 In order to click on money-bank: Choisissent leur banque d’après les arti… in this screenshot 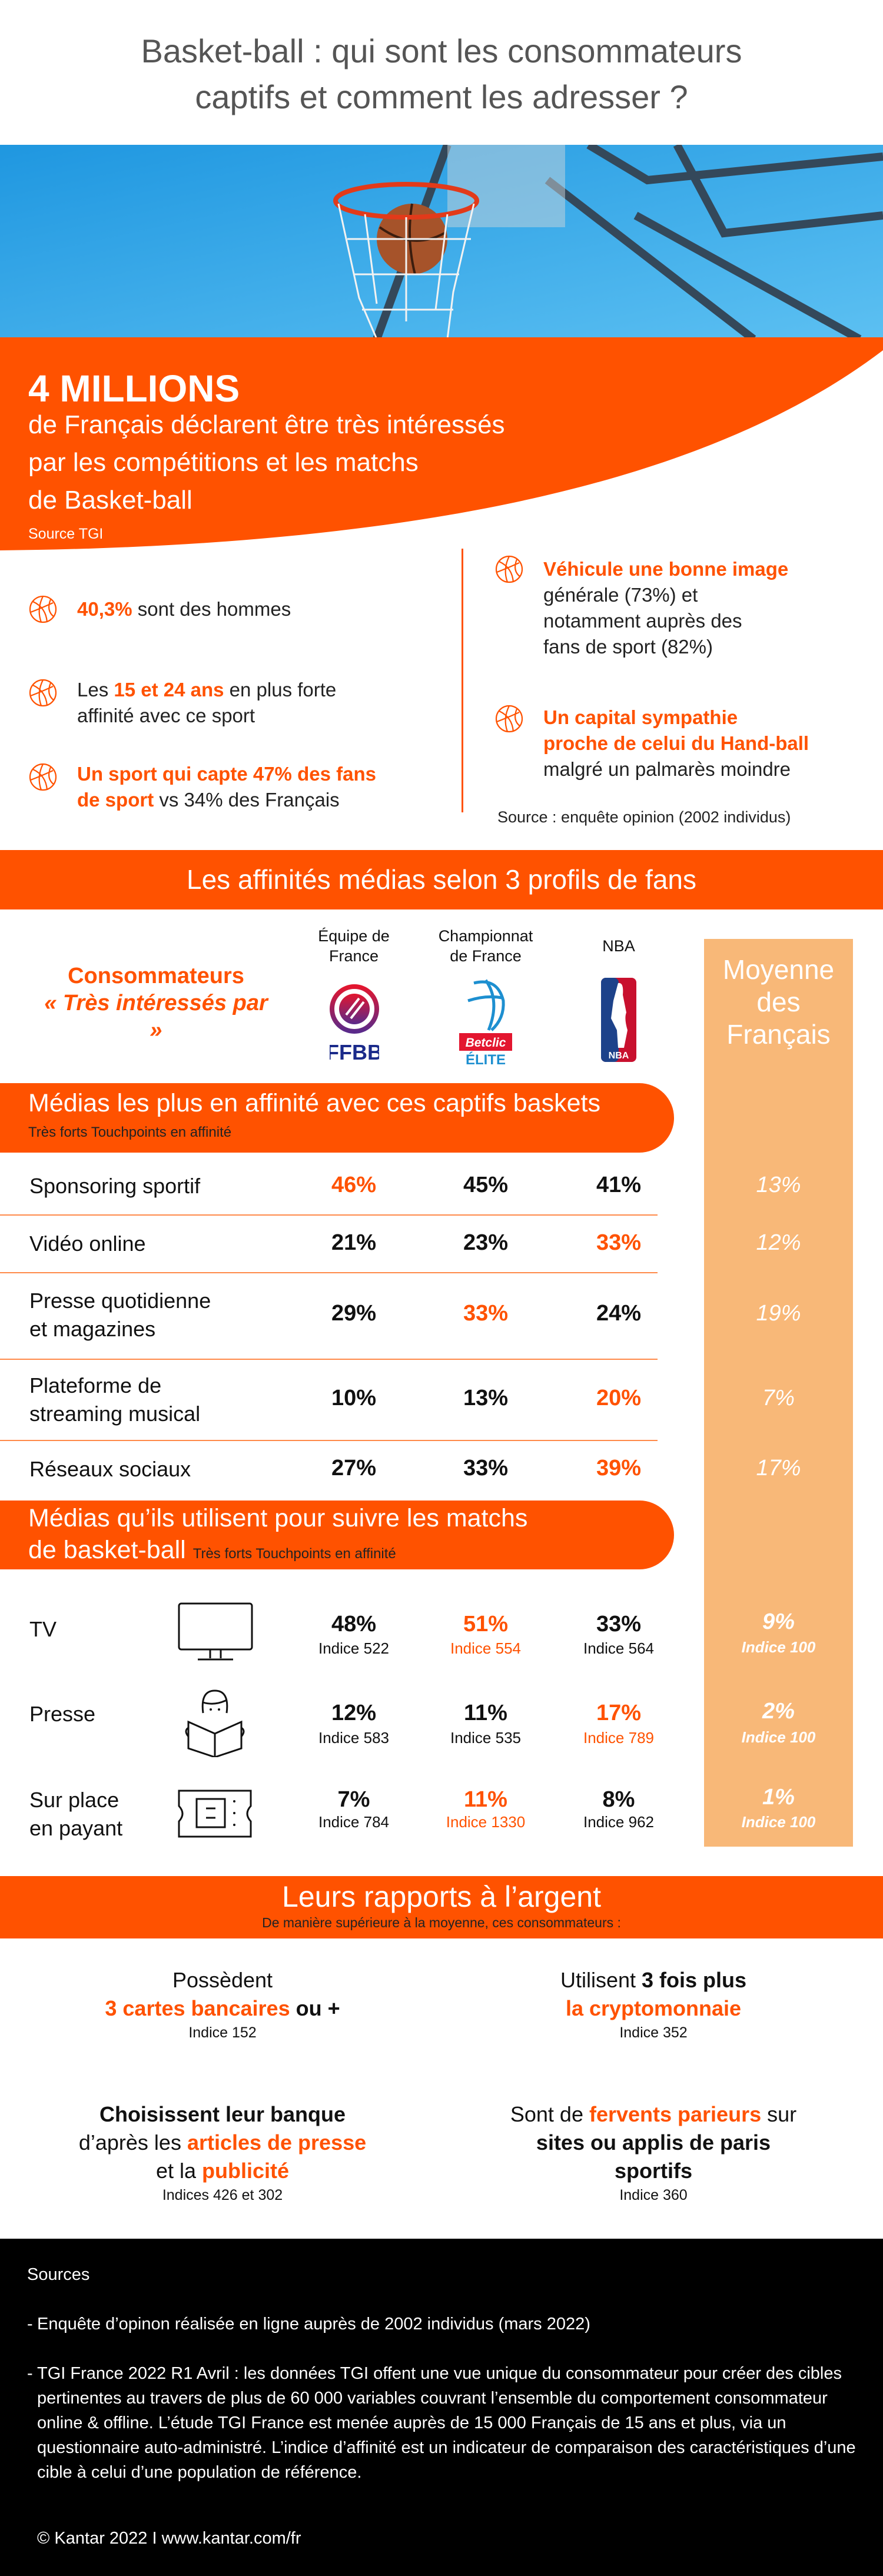, I will do `click(222, 2152)`.